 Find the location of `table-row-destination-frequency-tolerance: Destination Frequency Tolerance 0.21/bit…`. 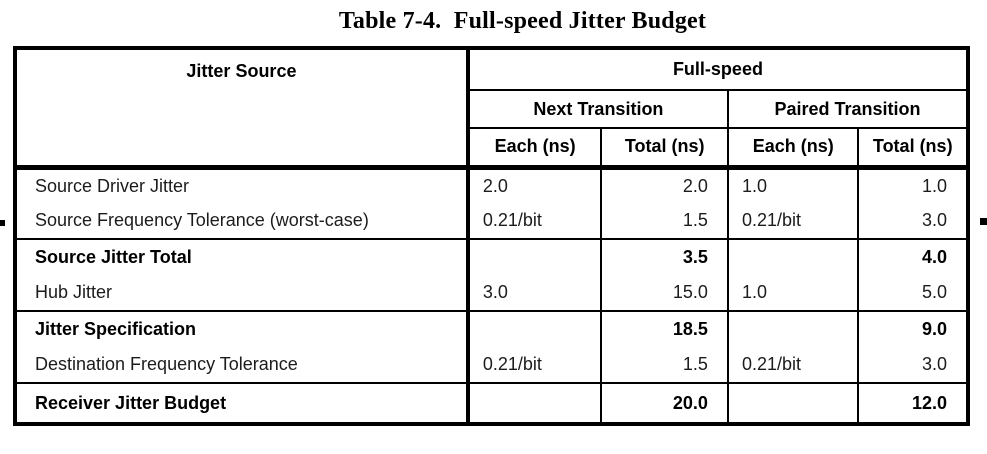

table-row-destination-frequency-tolerance: Destination Frequency Tolerance 0.21/bit… is located at coordinates (491, 365).